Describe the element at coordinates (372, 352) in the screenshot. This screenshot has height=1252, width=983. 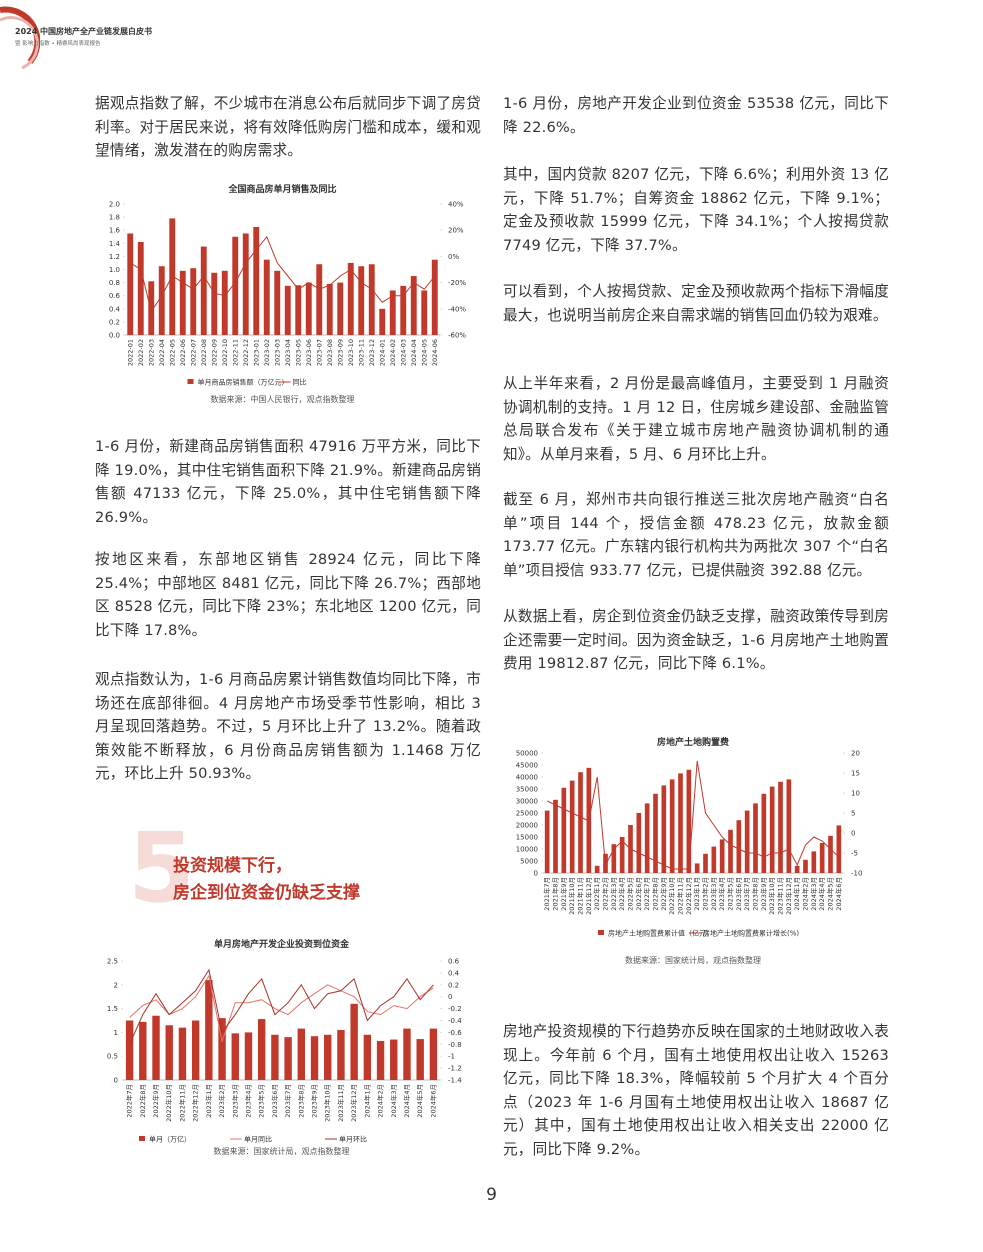
I see `x-tick-label: 2023-12` at that location.